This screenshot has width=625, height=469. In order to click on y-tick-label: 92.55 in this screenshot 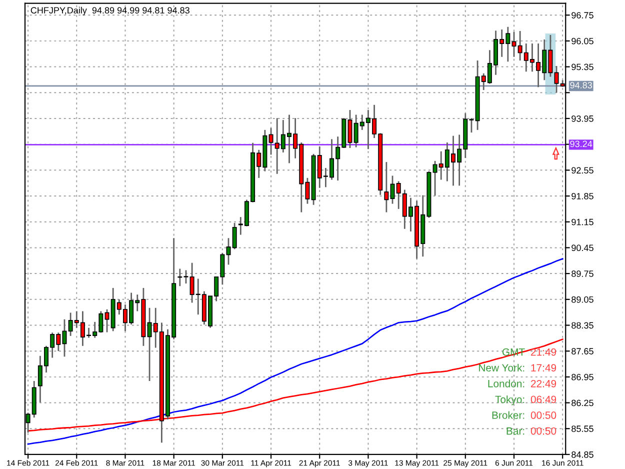, I will do `click(583, 170)`.